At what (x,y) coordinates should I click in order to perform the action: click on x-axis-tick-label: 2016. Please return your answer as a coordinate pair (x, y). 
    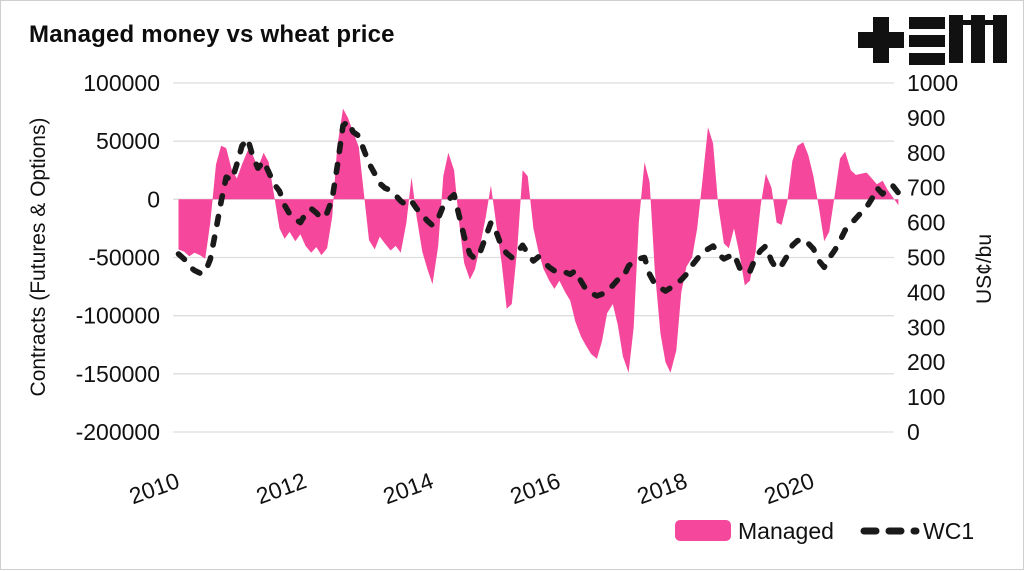
    Looking at the image, I should click on (535, 488).